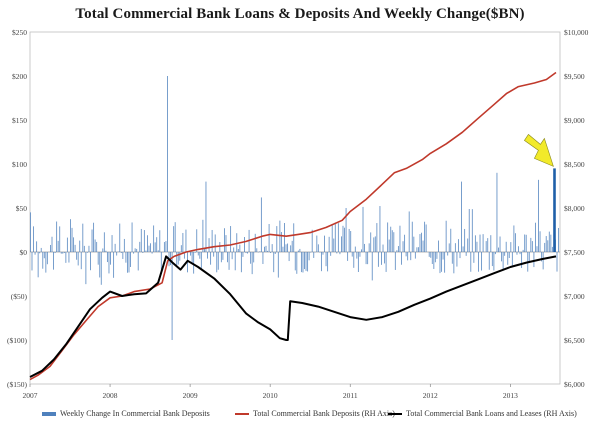 This screenshot has height=426, width=600. Describe the element at coordinates (510, 395) in the screenshot. I see `x-axis-tick-label: 2013` at that location.